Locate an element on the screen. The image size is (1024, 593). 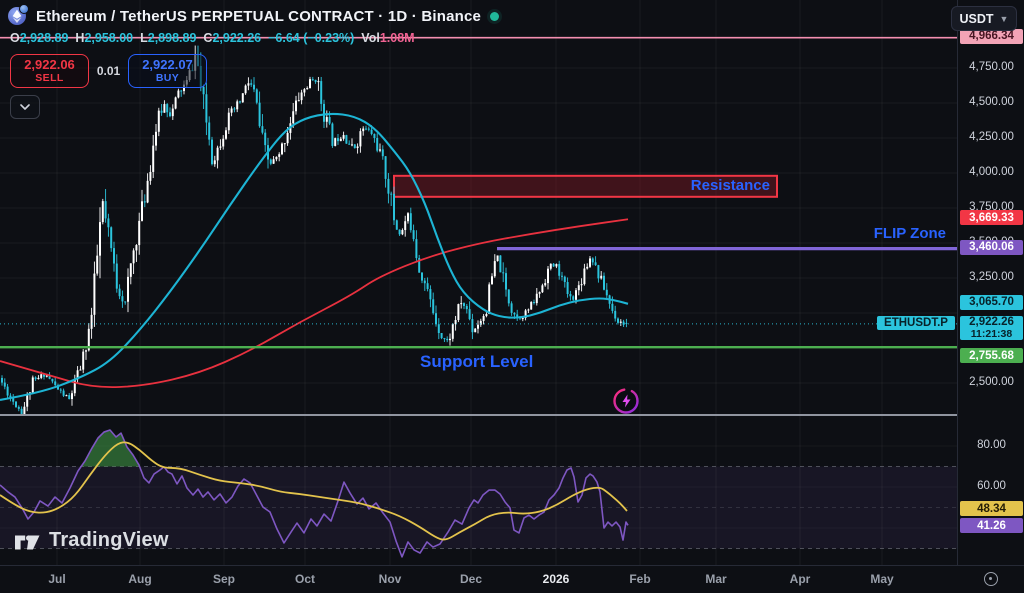
high-value: 2,958.00 is located at coordinates (109, 38).